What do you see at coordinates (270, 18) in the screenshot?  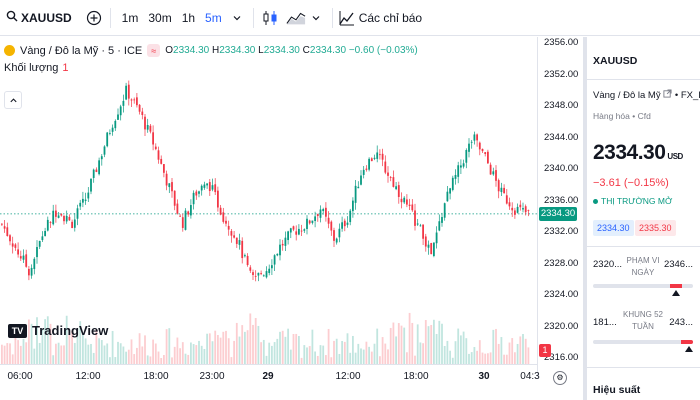 I see `chart-type-button` at bounding box center [270, 18].